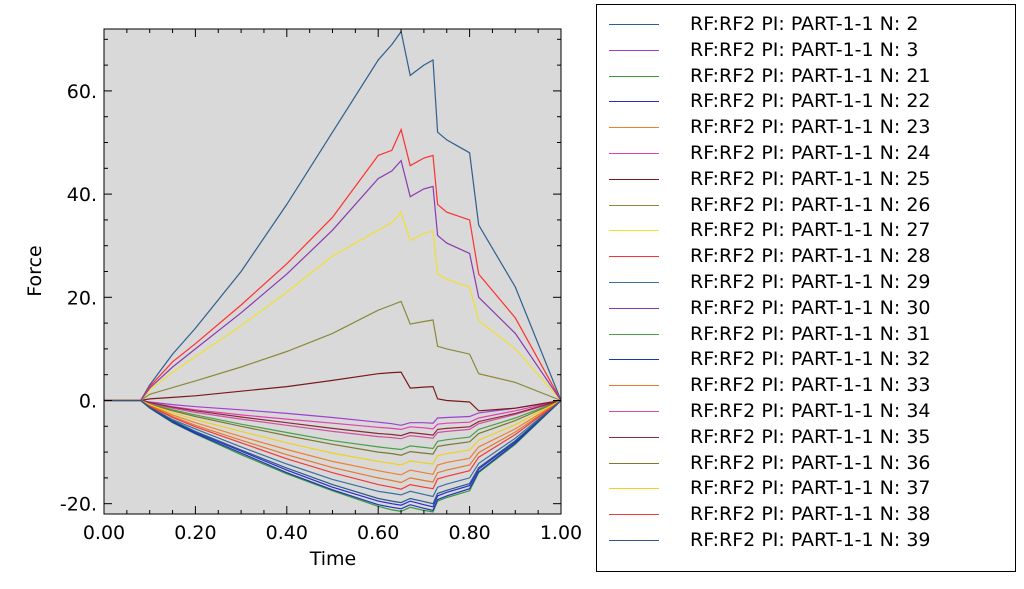 Image resolution: width=1024 pixels, height=589 pixels. Describe the element at coordinates (810, 514) in the screenshot. I see `legend-label: RF:RF2 PI: PART-1-1 N: 38` at that location.